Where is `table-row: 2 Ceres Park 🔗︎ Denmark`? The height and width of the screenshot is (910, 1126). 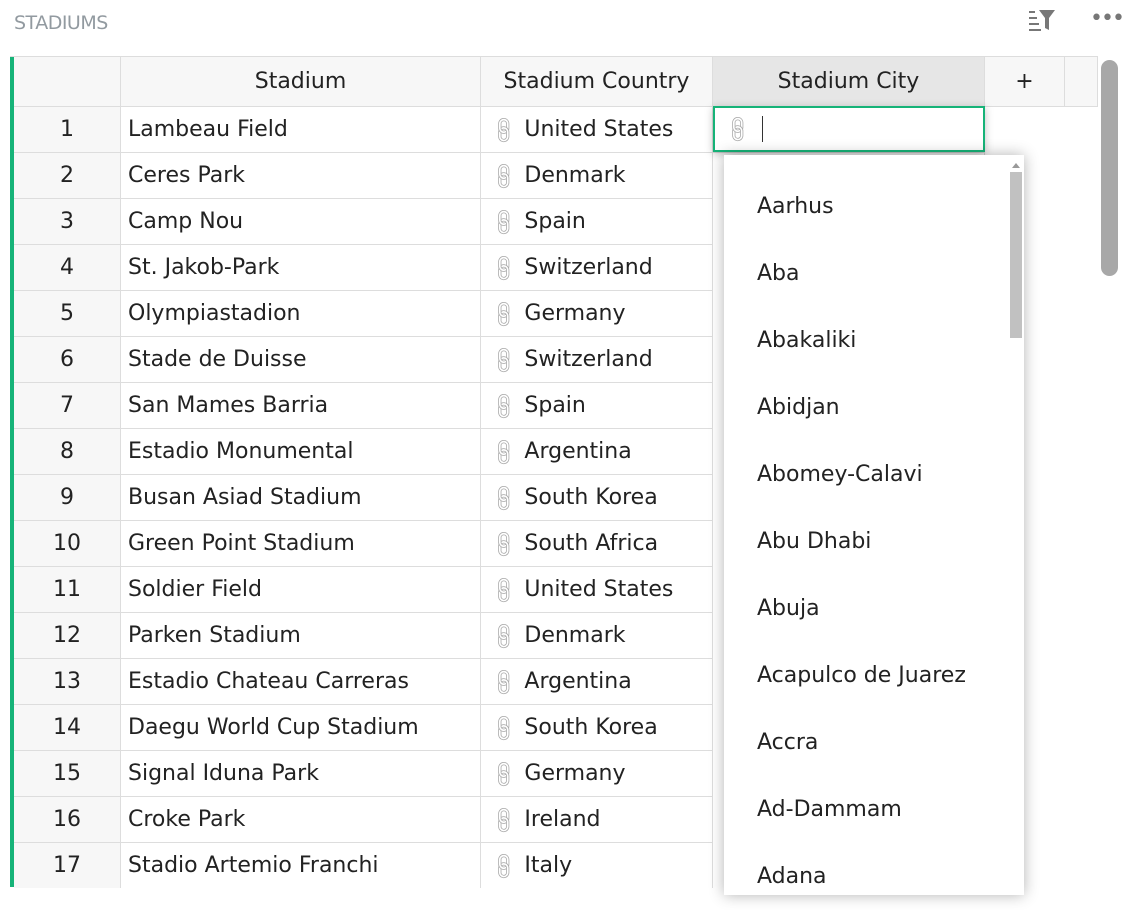 table-row: 2 Ceres Park 🔗︎ Denmark is located at coordinates (499, 176).